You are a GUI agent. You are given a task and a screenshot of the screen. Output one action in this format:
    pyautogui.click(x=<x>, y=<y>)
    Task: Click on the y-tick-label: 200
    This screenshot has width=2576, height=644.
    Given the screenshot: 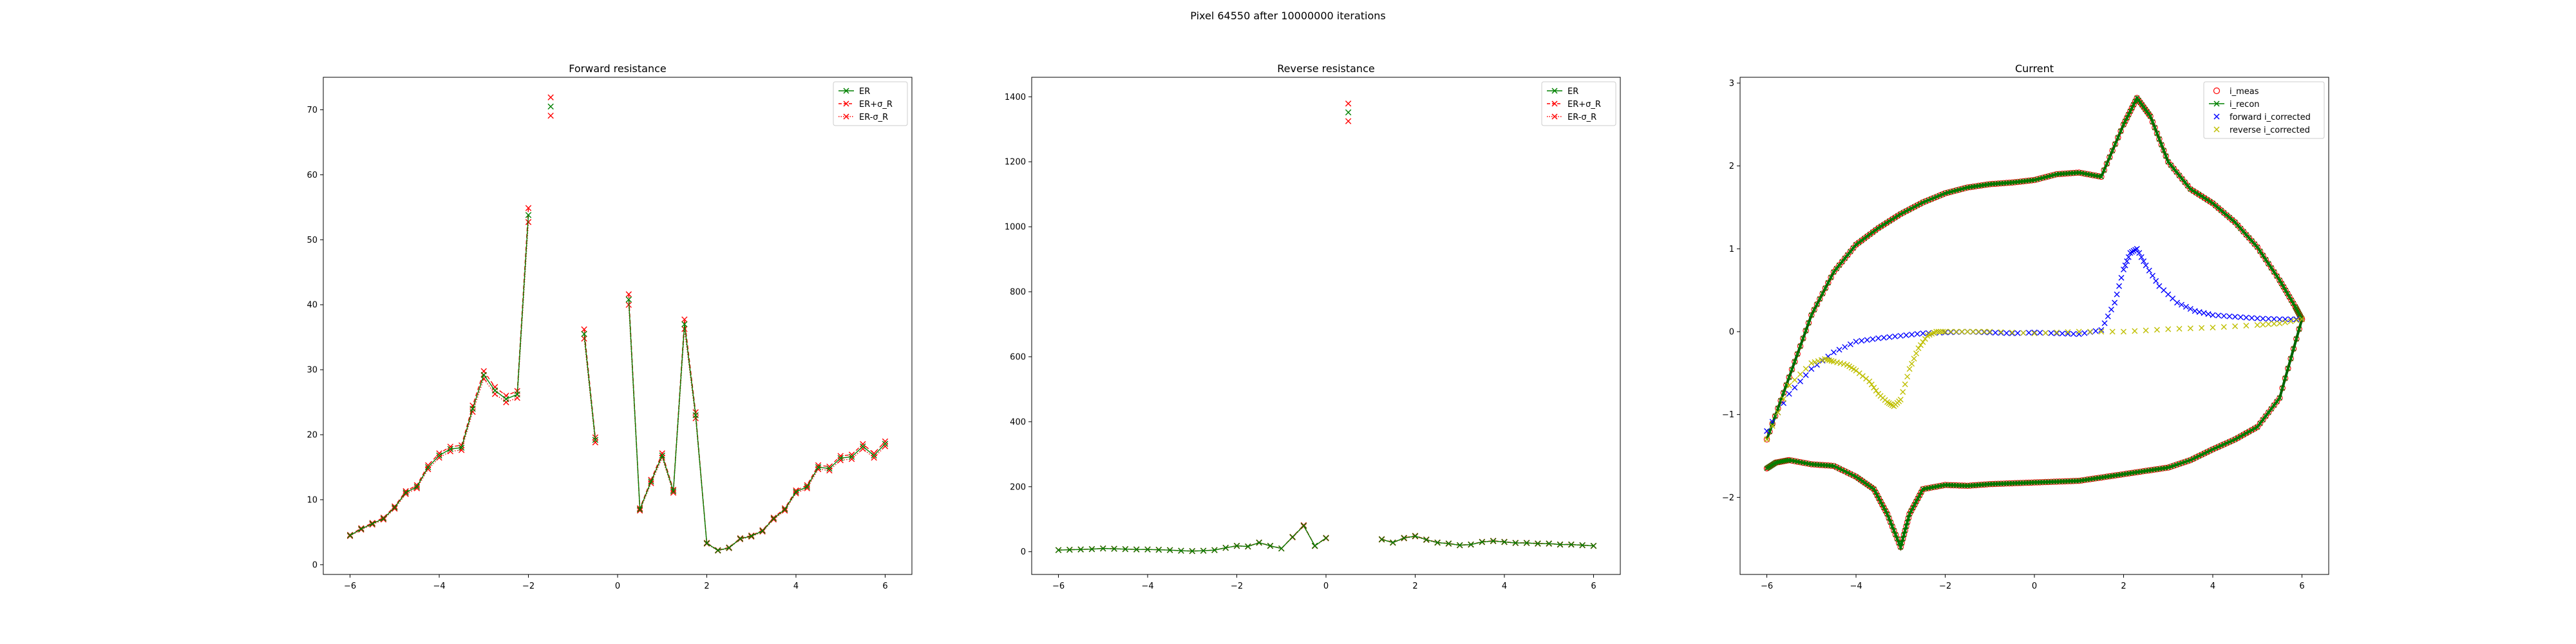 What is the action you would take?
    pyautogui.click(x=1018, y=487)
    